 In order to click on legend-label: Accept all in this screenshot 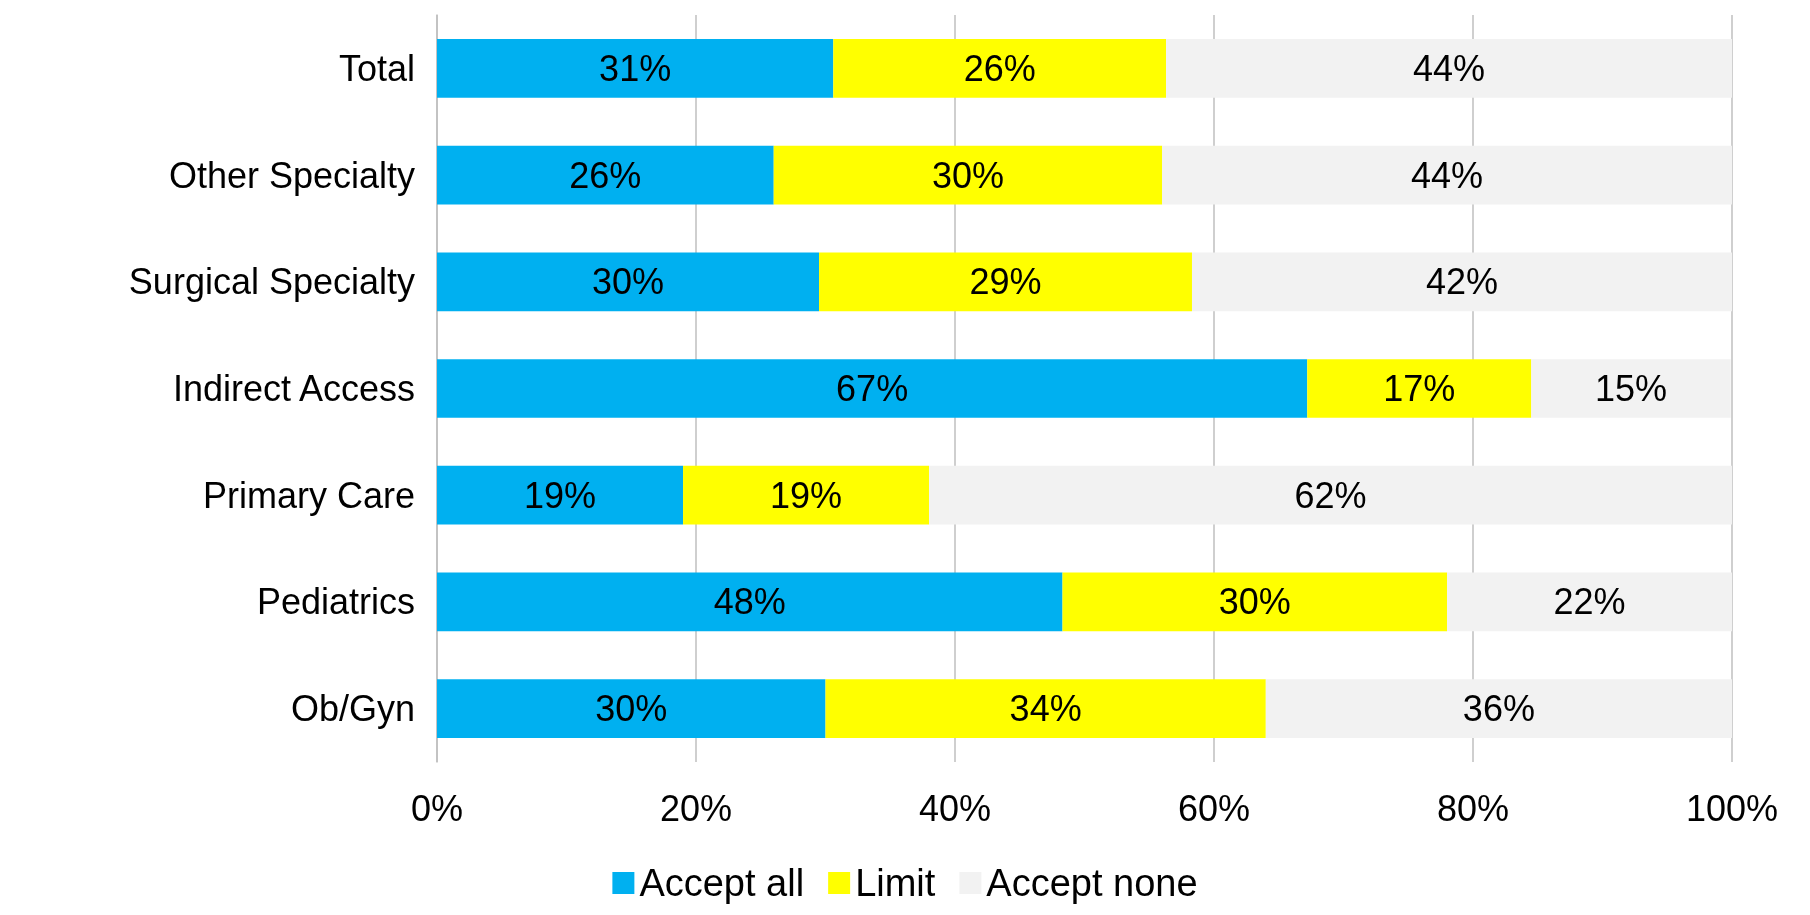, I will do `click(722, 883)`.